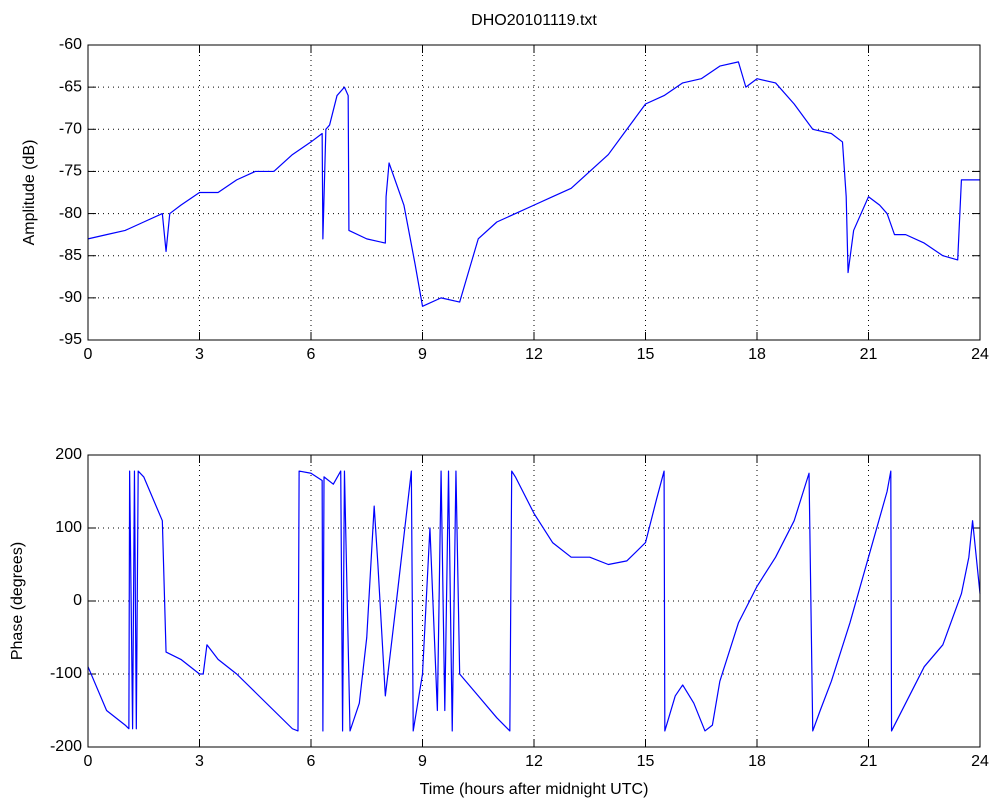 The height and width of the screenshot is (806, 998). What do you see at coordinates (70, 171) in the screenshot?
I see `y-tick-label: -75` at bounding box center [70, 171].